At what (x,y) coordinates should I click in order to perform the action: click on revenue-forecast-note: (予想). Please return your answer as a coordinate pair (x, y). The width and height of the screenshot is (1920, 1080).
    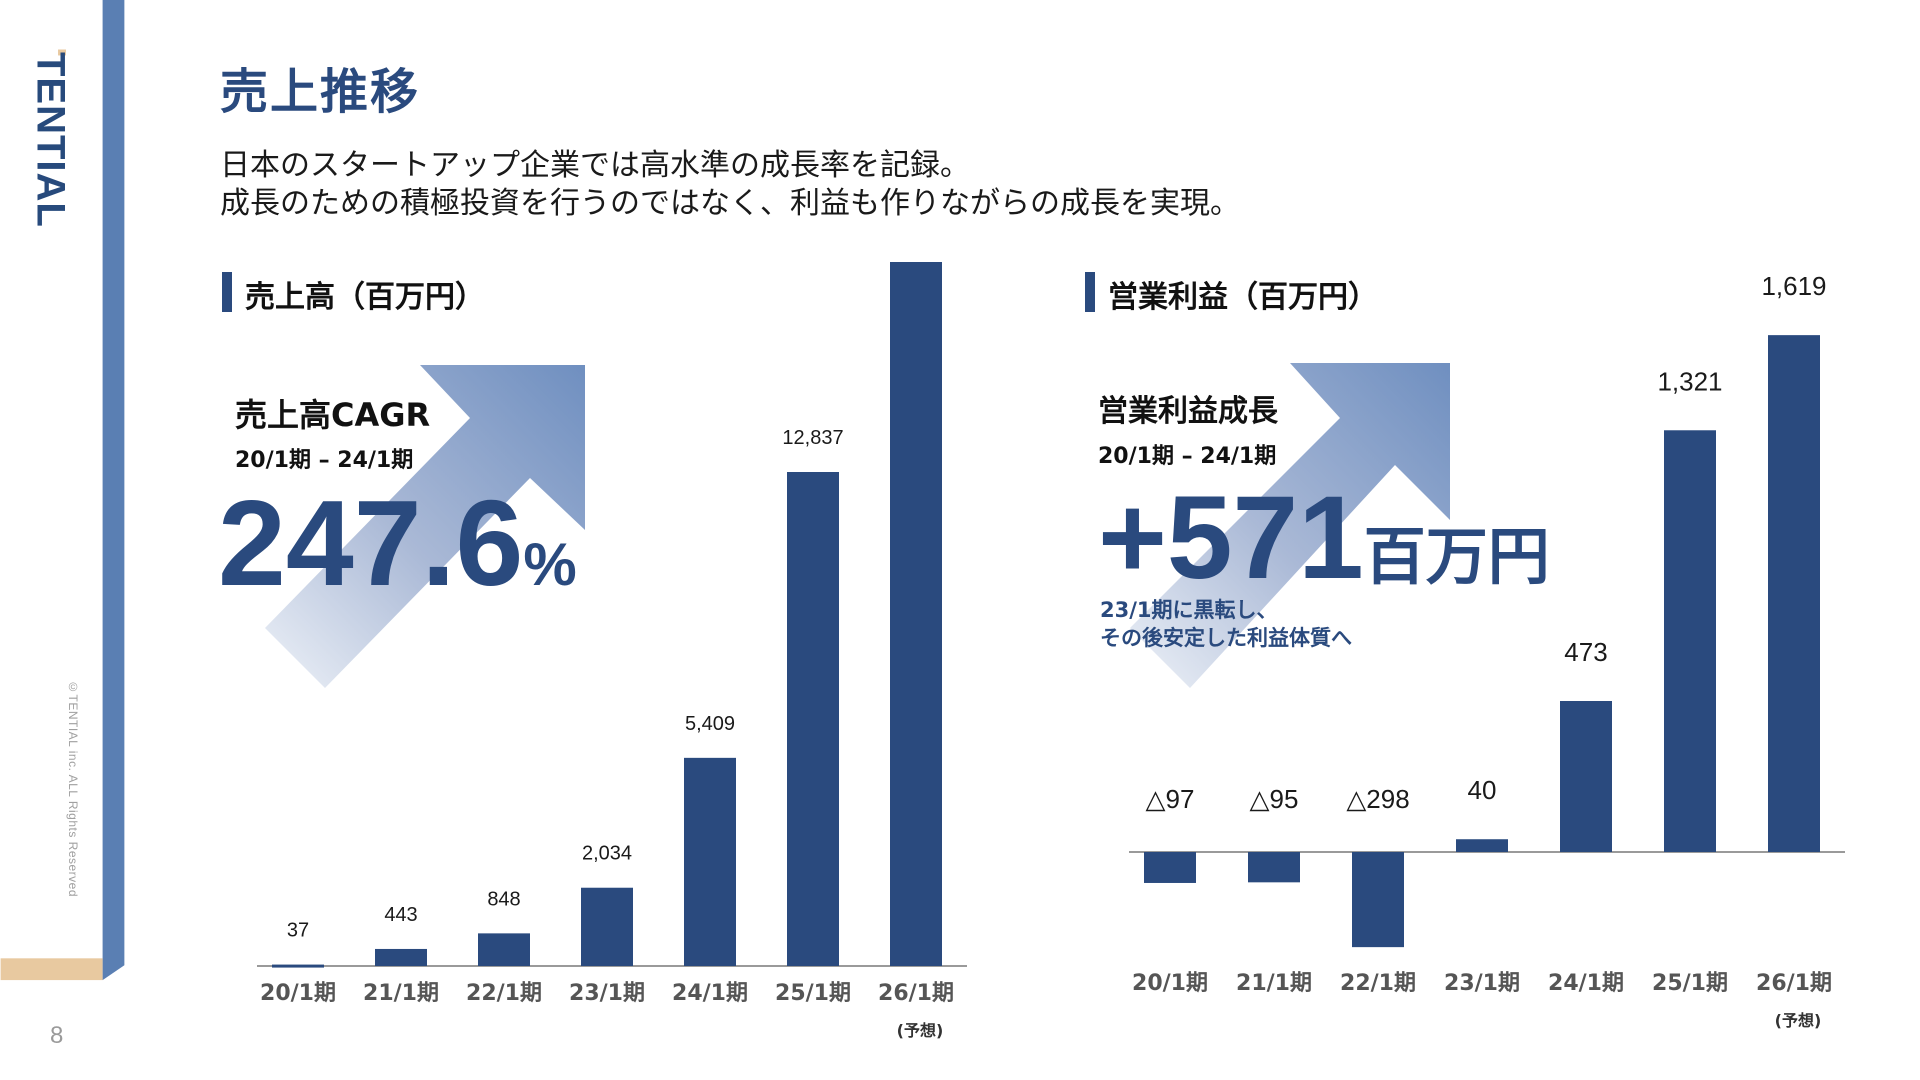
    Looking at the image, I should click on (920, 1030).